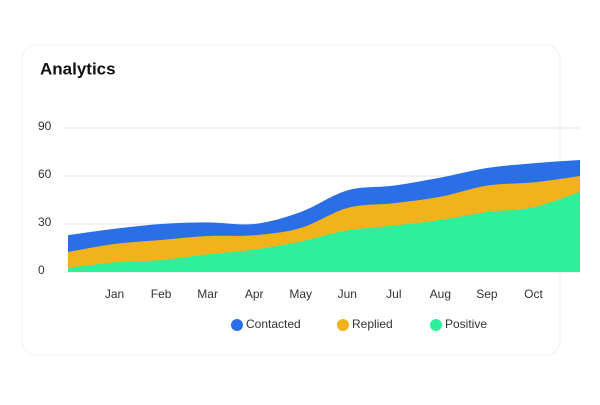 This screenshot has width=600, height=405. Describe the element at coordinates (114, 294) in the screenshot. I see `x-tick-label: Jan` at that location.